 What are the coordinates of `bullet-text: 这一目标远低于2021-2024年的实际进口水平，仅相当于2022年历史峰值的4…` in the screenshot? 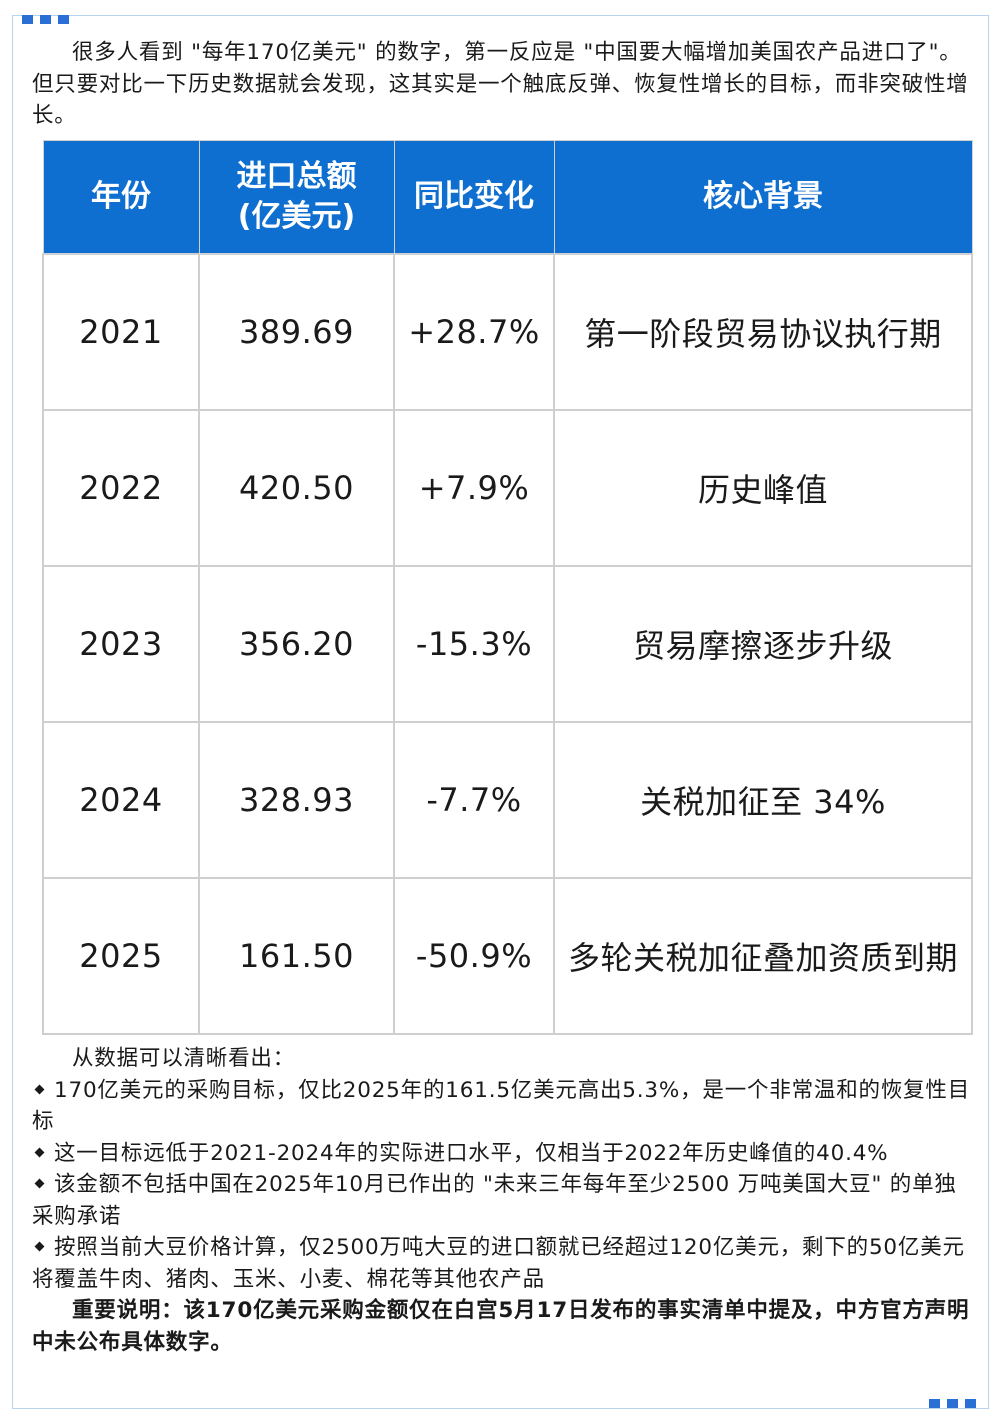 It's located at (471, 1153).